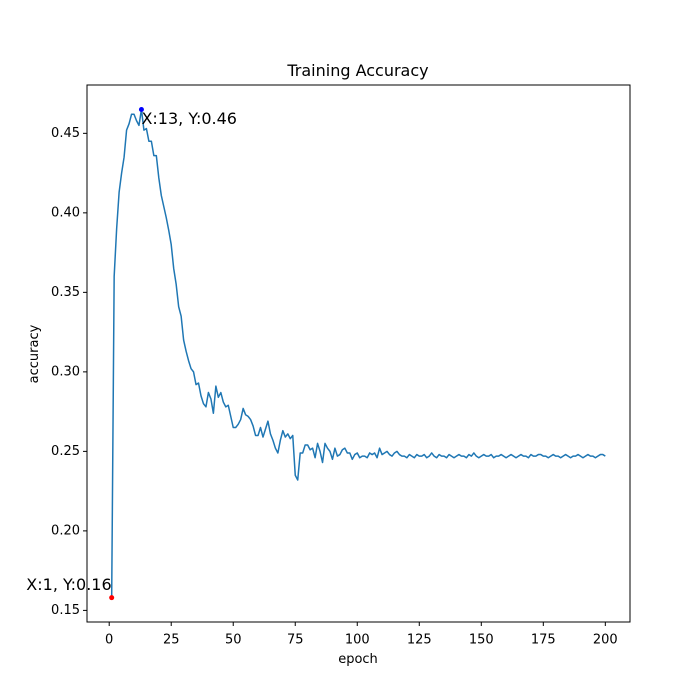 This screenshot has width=700, height=700. What do you see at coordinates (481, 640) in the screenshot?
I see `x-tick-label: 150` at bounding box center [481, 640].